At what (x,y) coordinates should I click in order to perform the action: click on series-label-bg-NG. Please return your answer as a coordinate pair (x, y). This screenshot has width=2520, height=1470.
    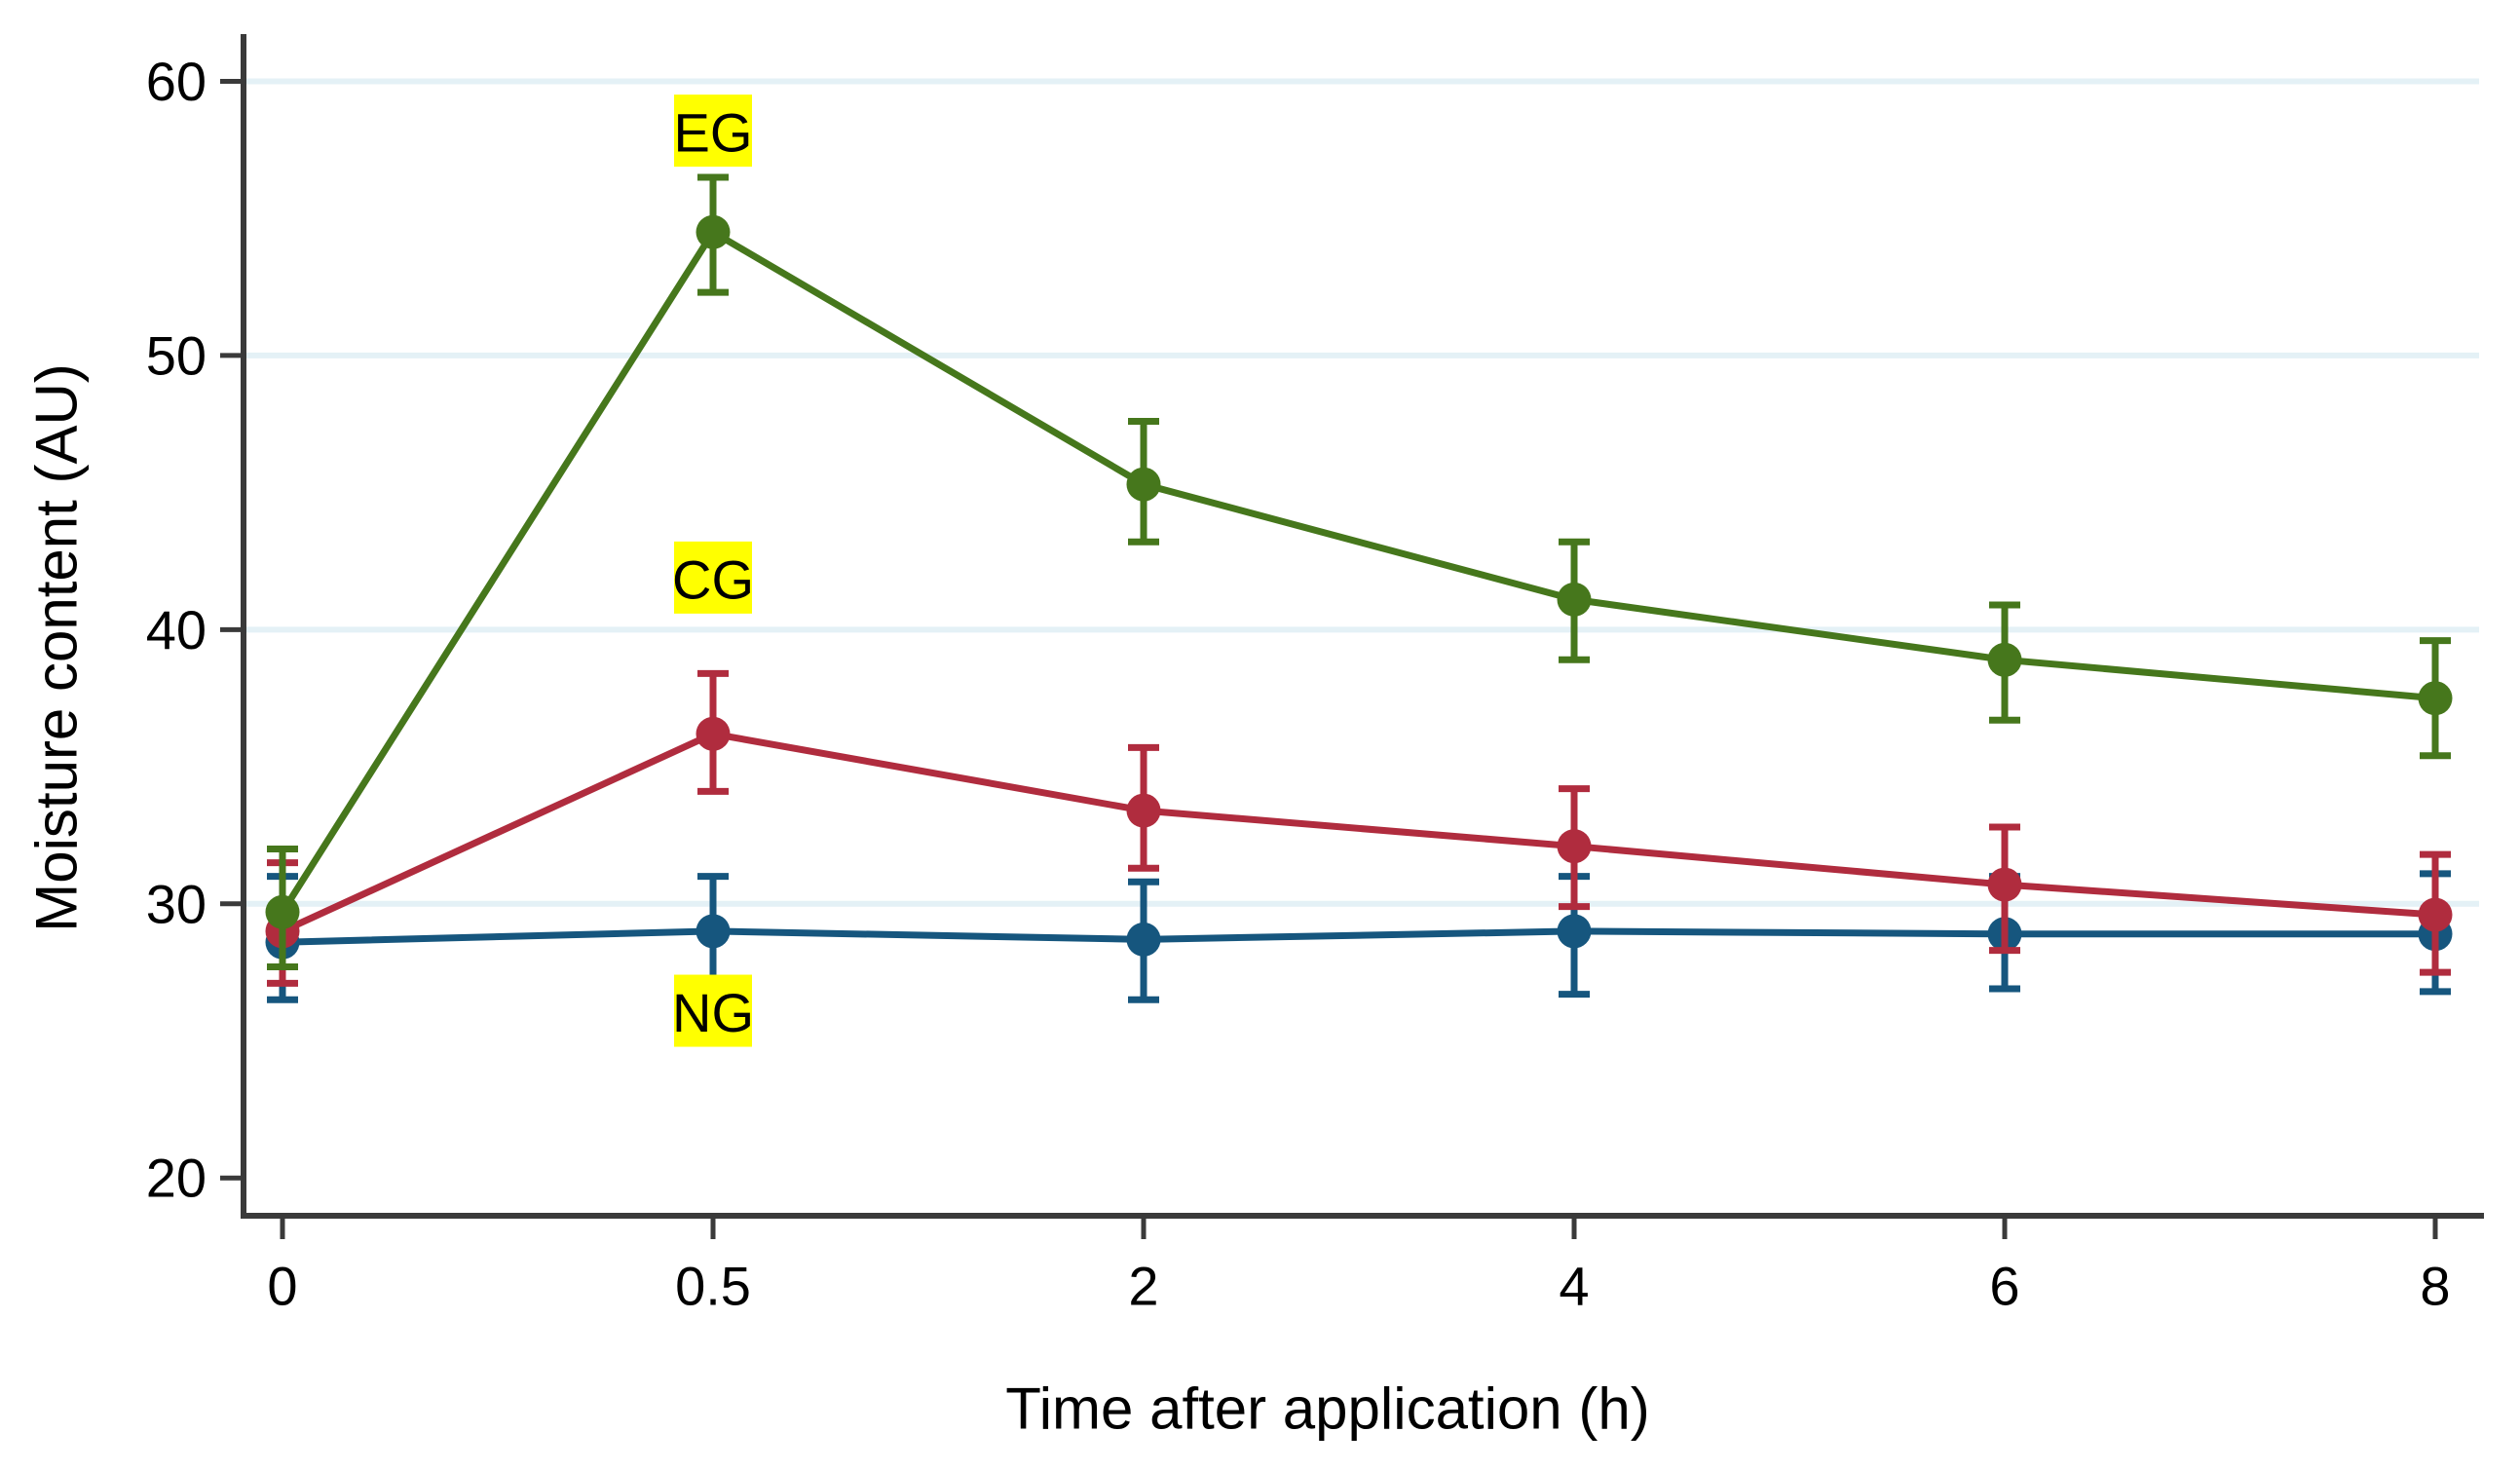
    Looking at the image, I should click on (713, 1011).